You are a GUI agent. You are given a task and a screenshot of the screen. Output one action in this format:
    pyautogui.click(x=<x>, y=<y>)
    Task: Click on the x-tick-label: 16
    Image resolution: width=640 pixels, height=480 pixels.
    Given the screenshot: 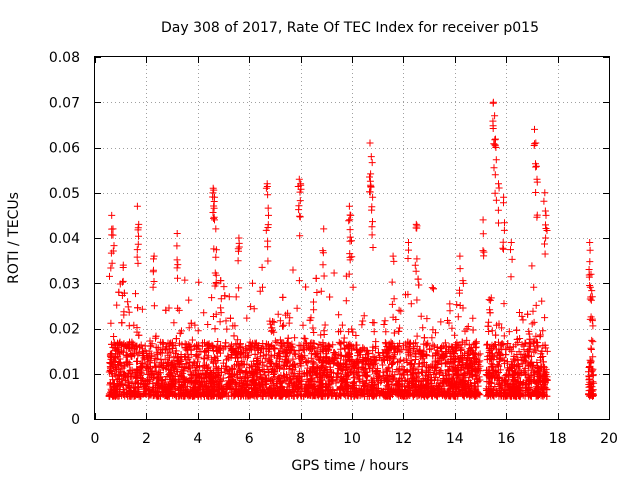 What is the action you would take?
    pyautogui.click(x=506, y=439)
    